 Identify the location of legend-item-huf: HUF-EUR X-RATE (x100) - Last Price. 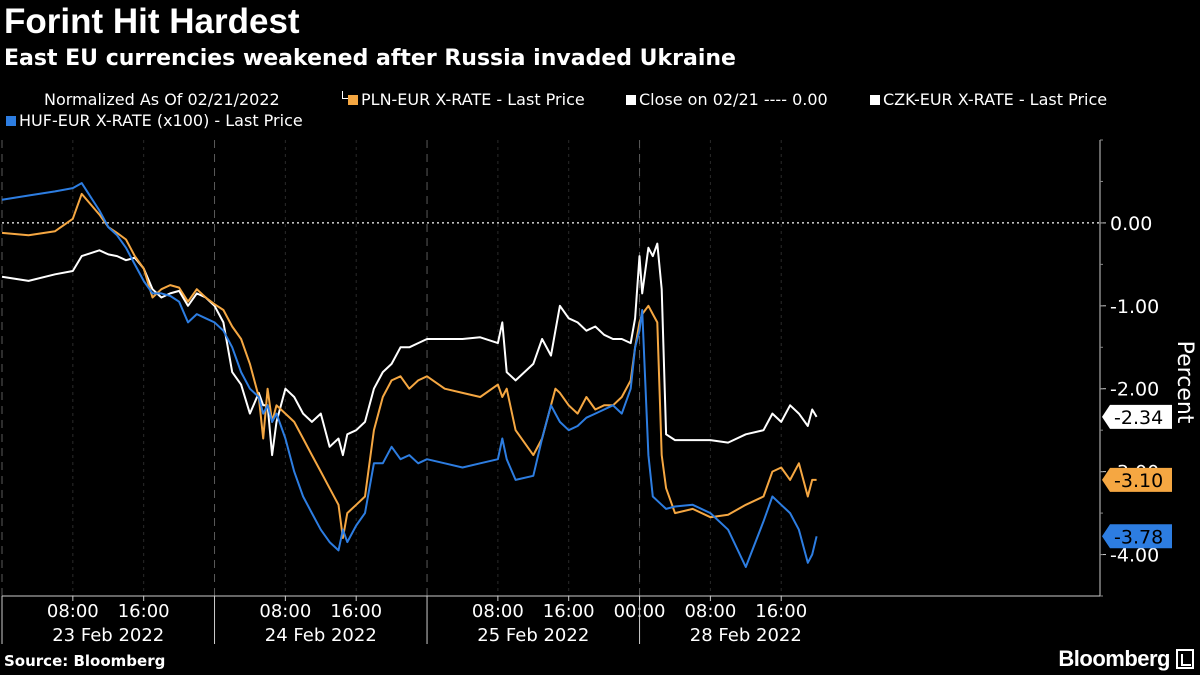
(154, 121).